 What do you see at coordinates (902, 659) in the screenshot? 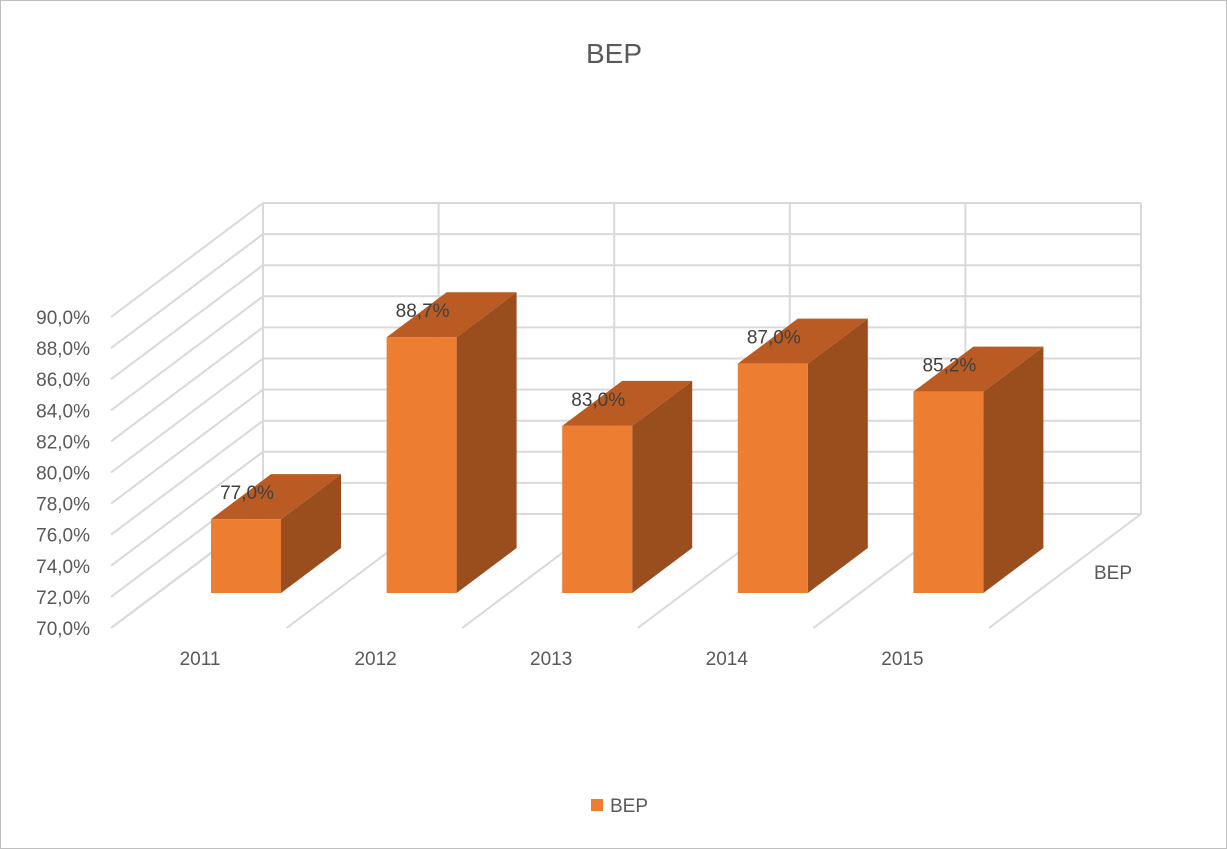
I see `x-tick-label: 2015` at bounding box center [902, 659].